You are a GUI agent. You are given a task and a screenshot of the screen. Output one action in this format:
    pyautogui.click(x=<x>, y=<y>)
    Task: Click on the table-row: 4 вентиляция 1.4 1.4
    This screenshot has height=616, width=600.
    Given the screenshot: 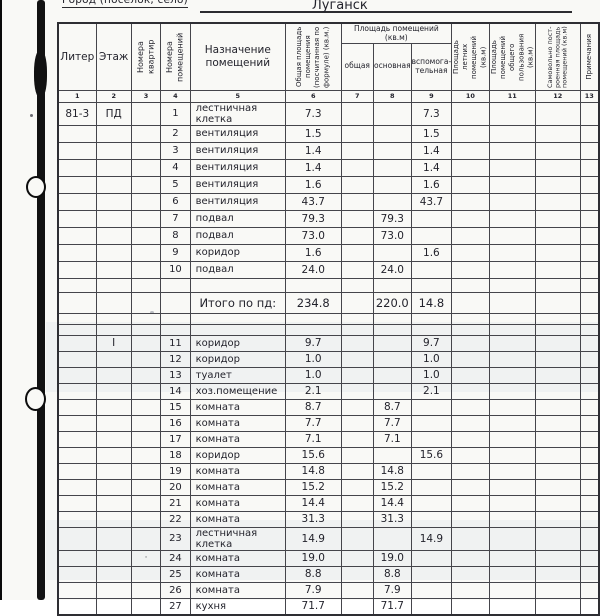 What is the action you would take?
    pyautogui.click(x=328, y=167)
    